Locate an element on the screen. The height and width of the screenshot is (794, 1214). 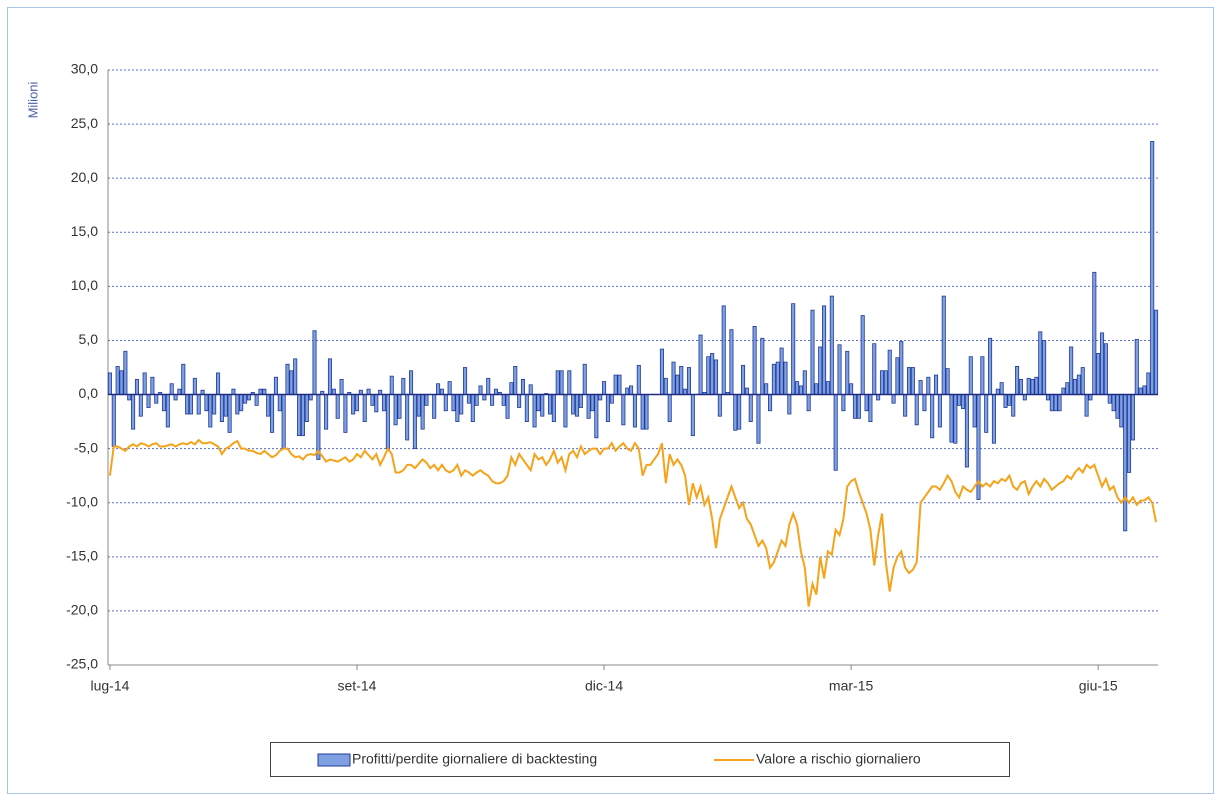
y-tick-label: 10,0 is located at coordinates (84, 285).